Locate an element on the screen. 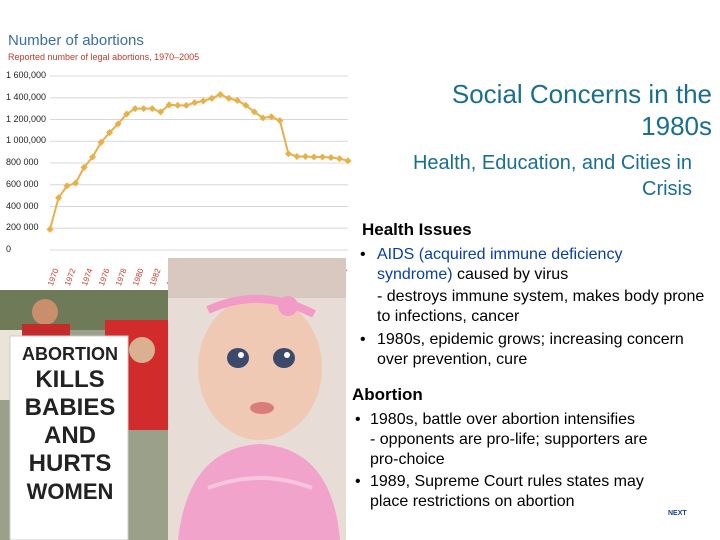 This screenshot has height=540, width=720. sign-line: ABORTION is located at coordinates (70, 354).